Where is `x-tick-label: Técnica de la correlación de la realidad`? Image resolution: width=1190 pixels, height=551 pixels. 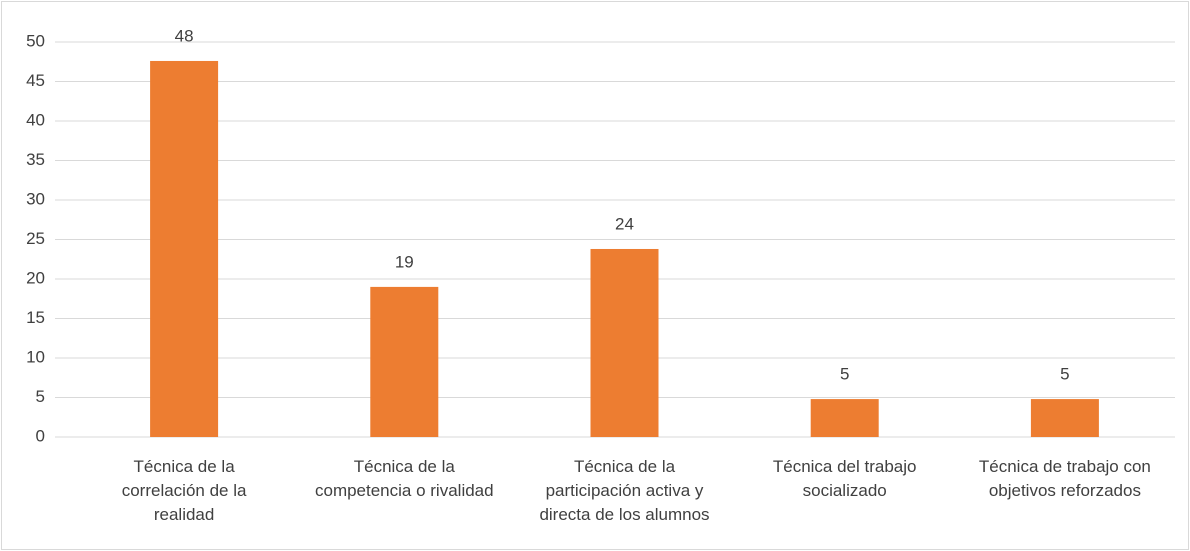 x-tick-label: Técnica de la correlación de la realidad is located at coordinates (184, 490).